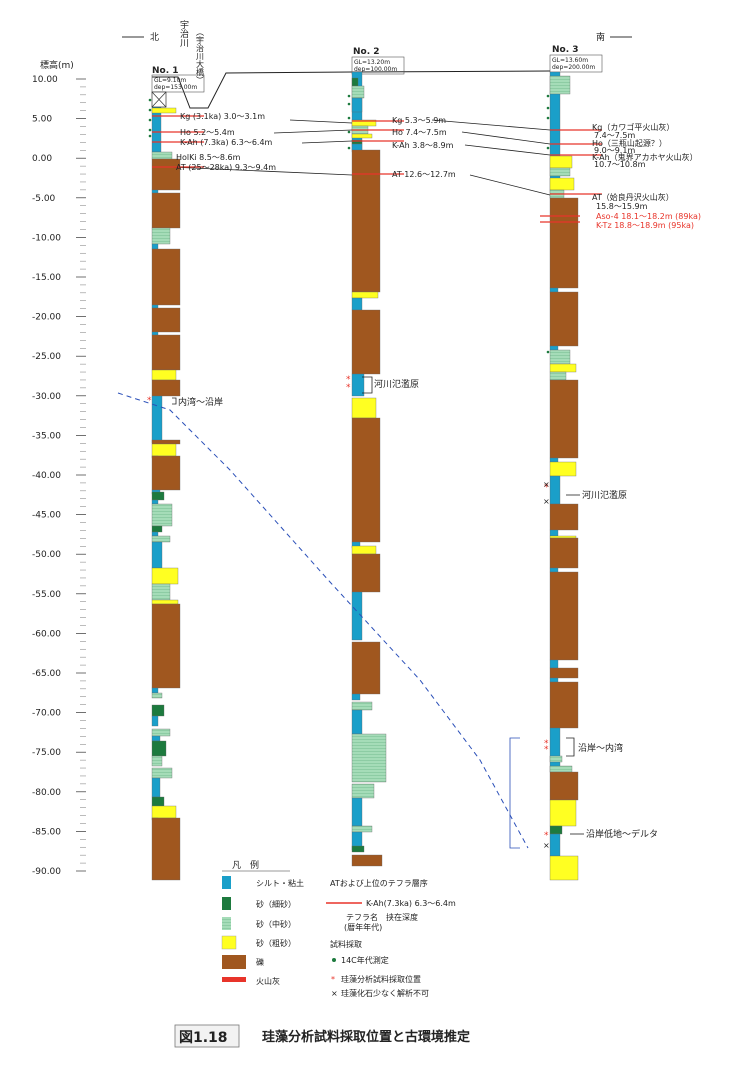  I want to click on tephra-label-3-kg: Kg（カワゴ平火山灰）, so click(633, 127).